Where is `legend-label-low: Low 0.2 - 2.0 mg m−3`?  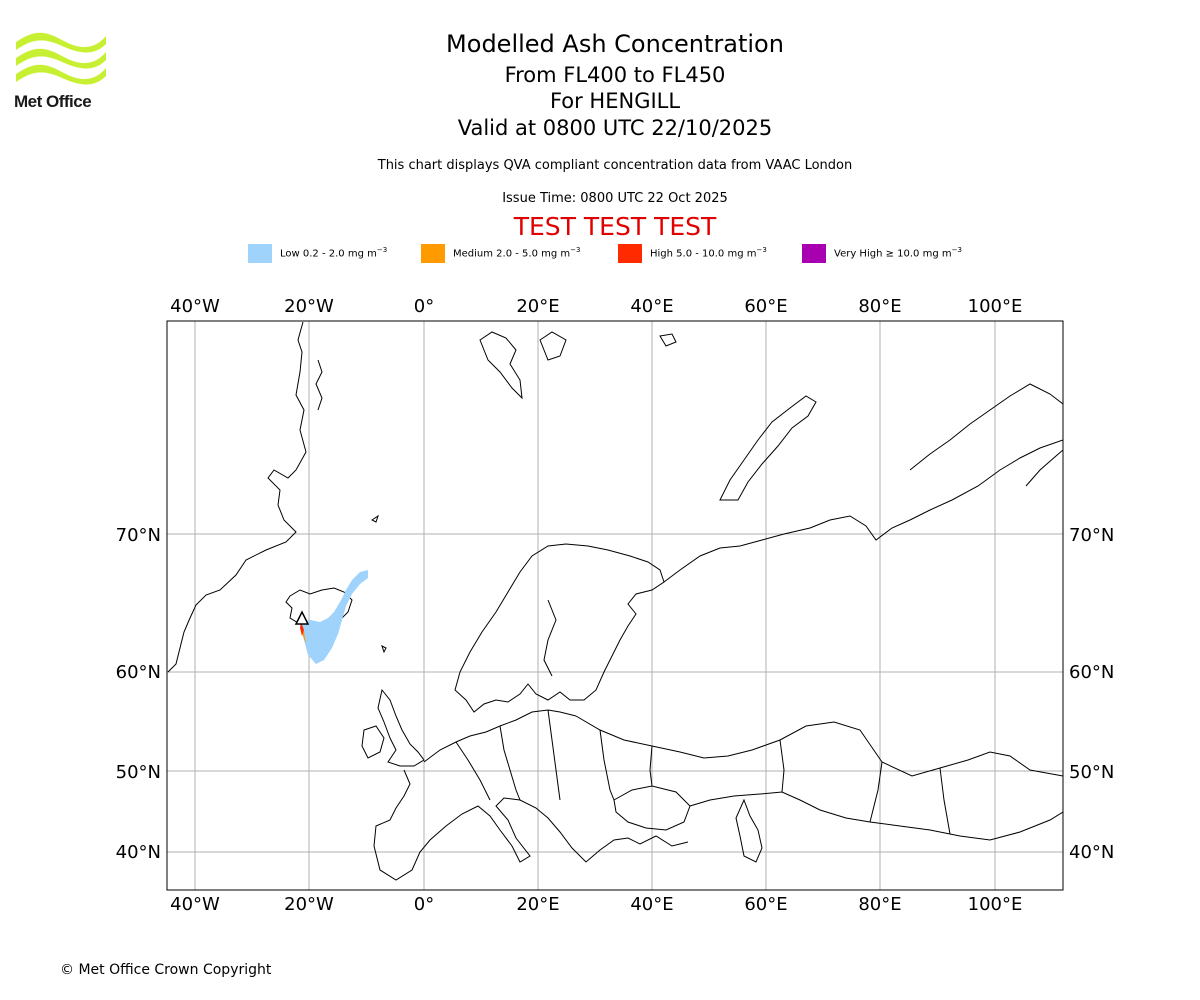
legend-label-low: Low 0.2 - 2.0 mg m−3 is located at coordinates (334, 253).